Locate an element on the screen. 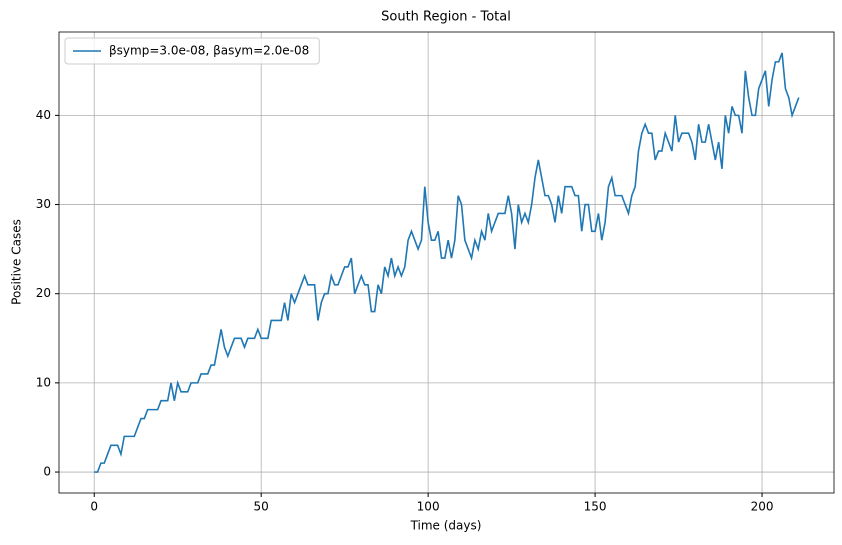  legend-label: βsymp=3.0e-08, βasym=2.0e-08 is located at coordinates (209, 51).